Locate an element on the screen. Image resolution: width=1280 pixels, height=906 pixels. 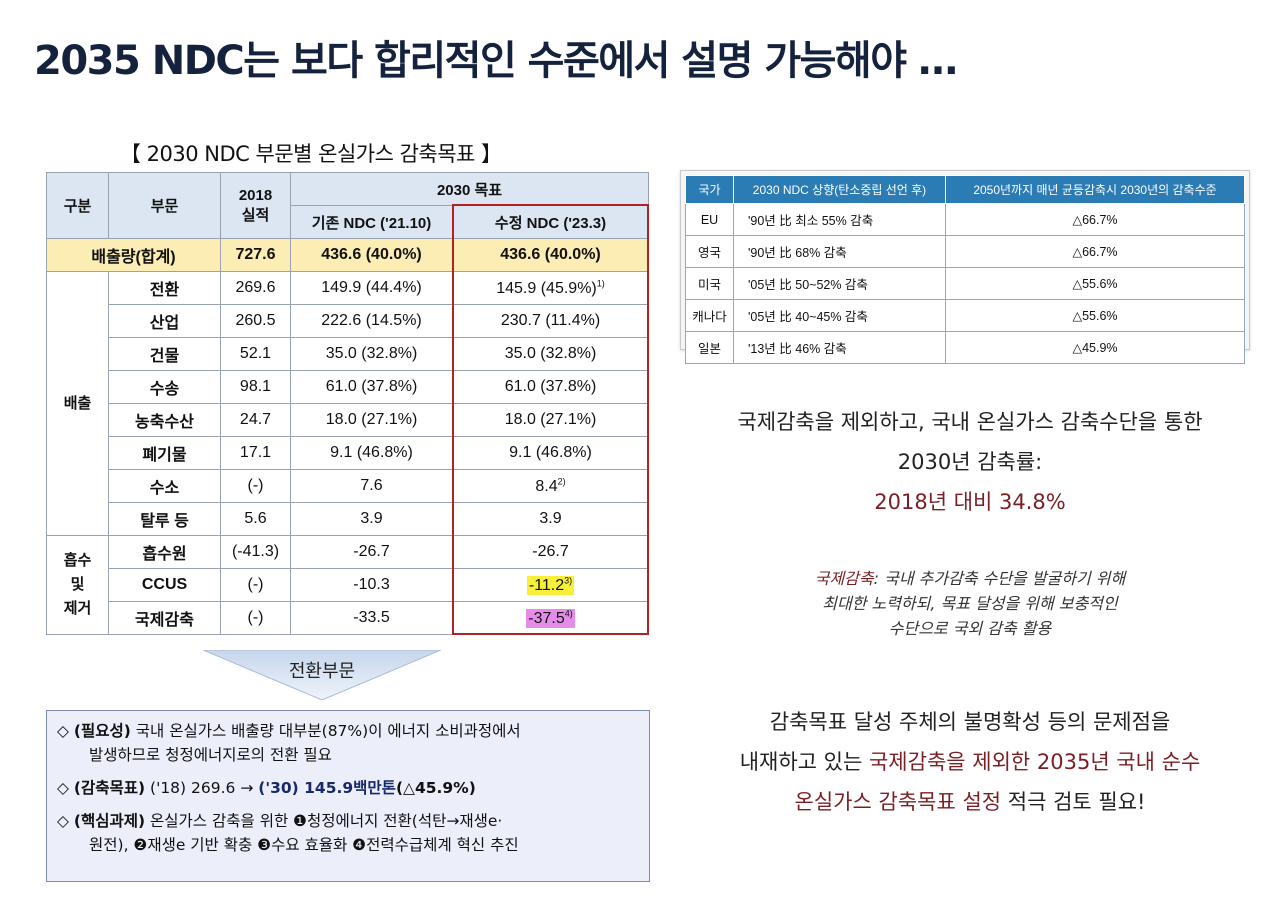
value-revised: 18.0 (27.1%) is located at coordinates (550, 420).